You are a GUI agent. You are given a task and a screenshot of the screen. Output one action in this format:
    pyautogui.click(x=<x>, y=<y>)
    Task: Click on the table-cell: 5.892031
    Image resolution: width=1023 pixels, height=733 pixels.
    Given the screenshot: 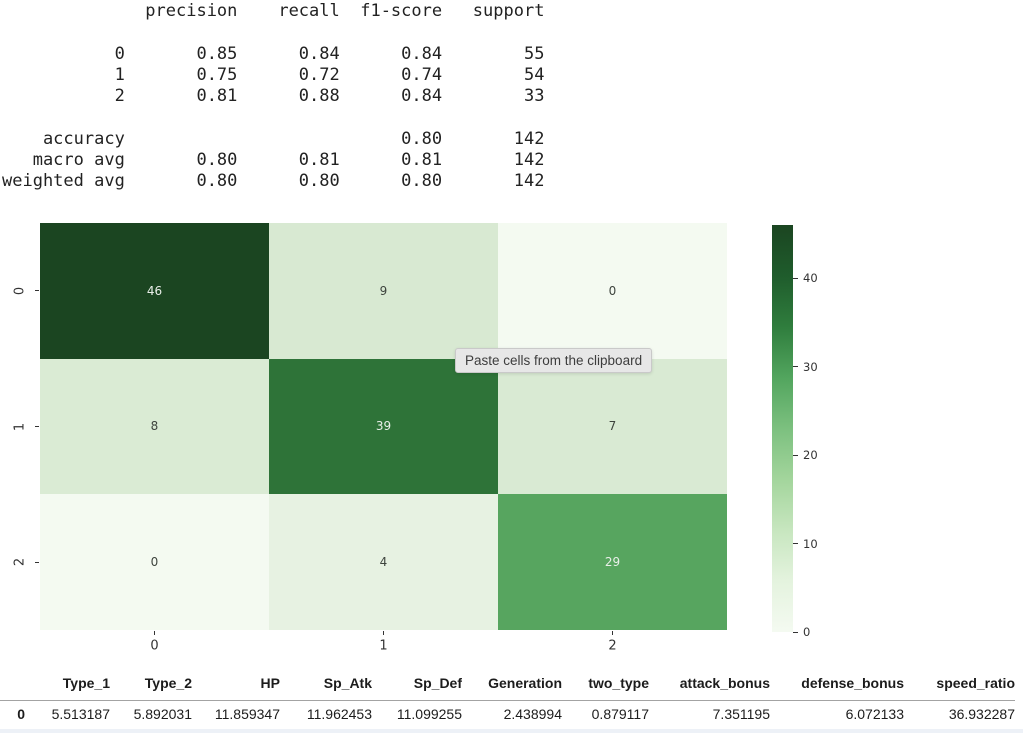 What is the action you would take?
    pyautogui.click(x=162, y=714)
    